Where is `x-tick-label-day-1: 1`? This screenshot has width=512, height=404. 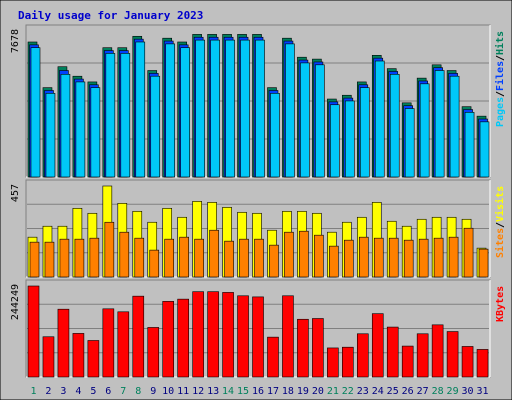
x-tick-label-day-1: 1 is located at coordinates (33, 391).